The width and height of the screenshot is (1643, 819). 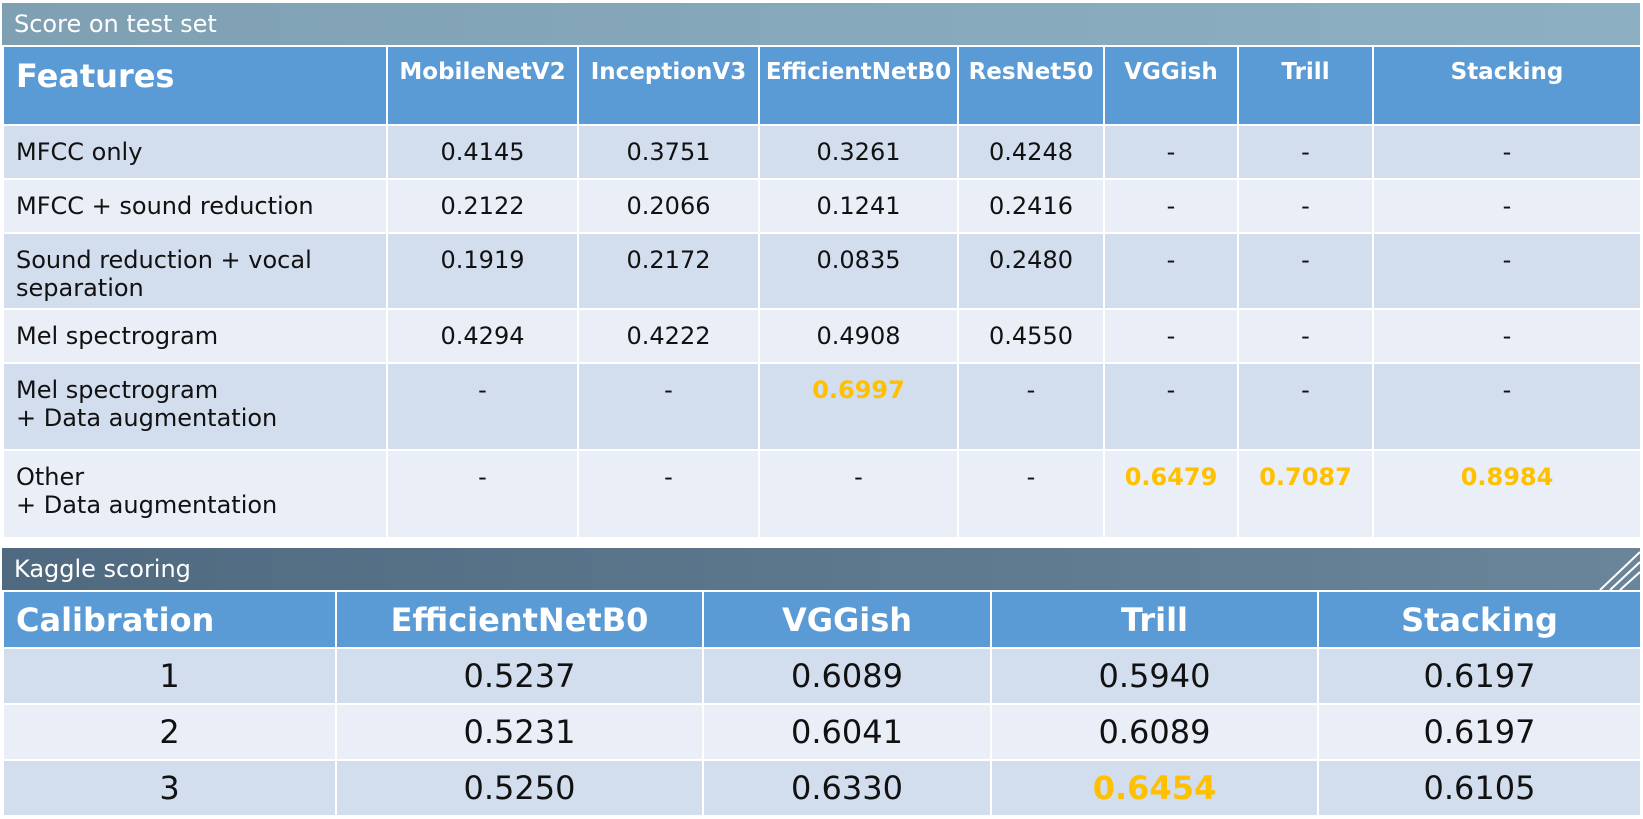 I want to click on feature-label: Mel spectrogram + Data augmentation, so click(x=195, y=406).